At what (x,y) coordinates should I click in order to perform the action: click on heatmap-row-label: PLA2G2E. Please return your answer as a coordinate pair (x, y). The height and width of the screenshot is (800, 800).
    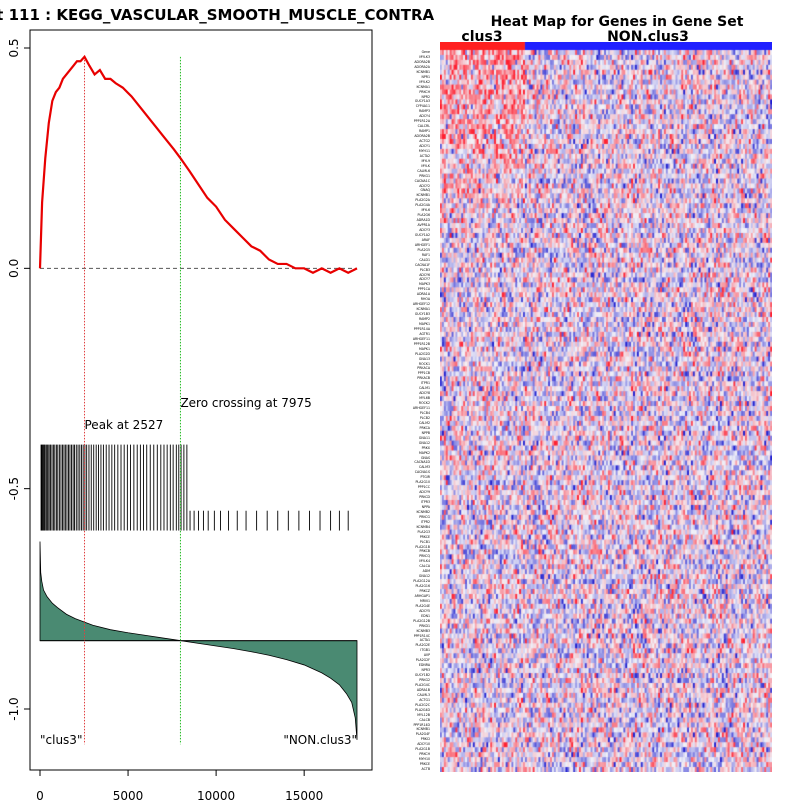
    Looking at the image, I should click on (423, 645).